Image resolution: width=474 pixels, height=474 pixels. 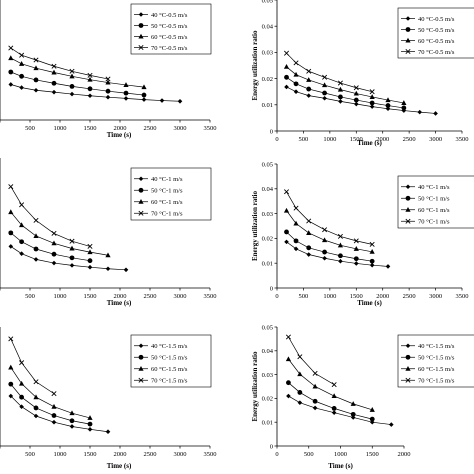 I want to click on legend-label: 50 °C-0.5 m/s, so click(x=169, y=26).